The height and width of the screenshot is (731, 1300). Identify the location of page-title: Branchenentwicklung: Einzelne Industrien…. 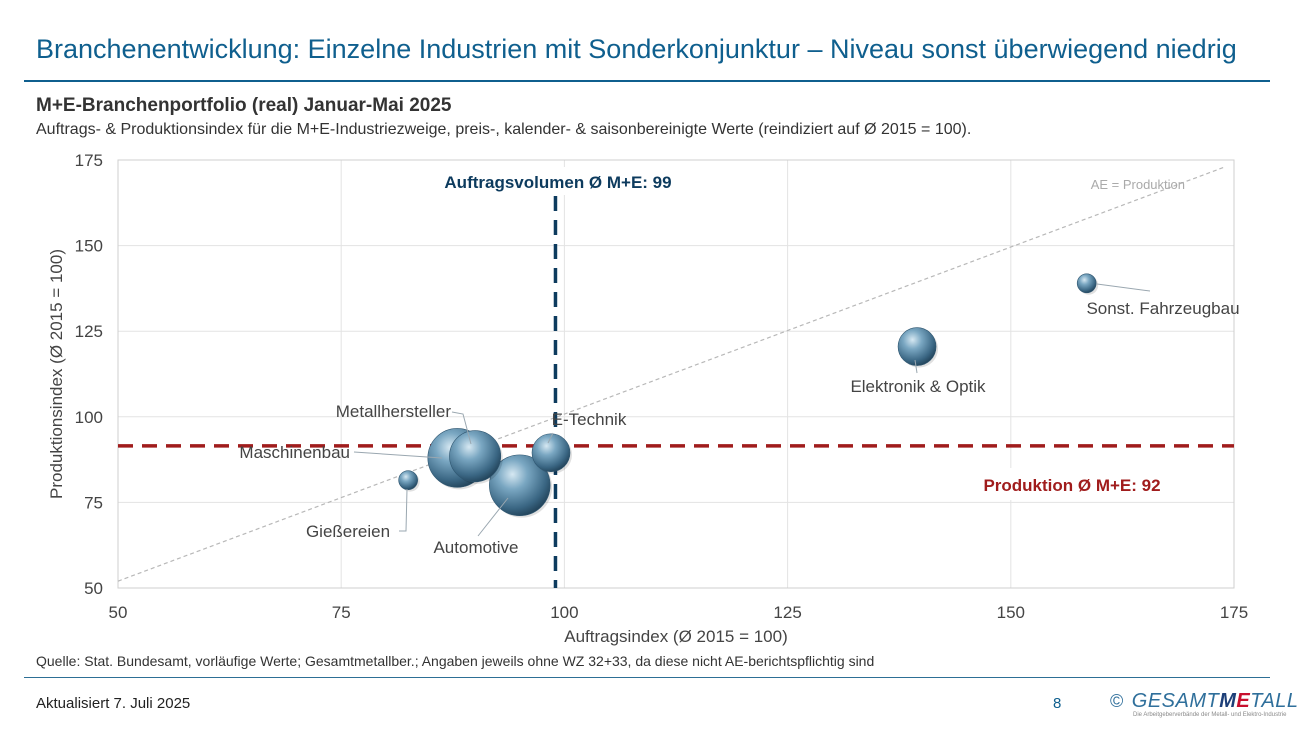
(636, 49).